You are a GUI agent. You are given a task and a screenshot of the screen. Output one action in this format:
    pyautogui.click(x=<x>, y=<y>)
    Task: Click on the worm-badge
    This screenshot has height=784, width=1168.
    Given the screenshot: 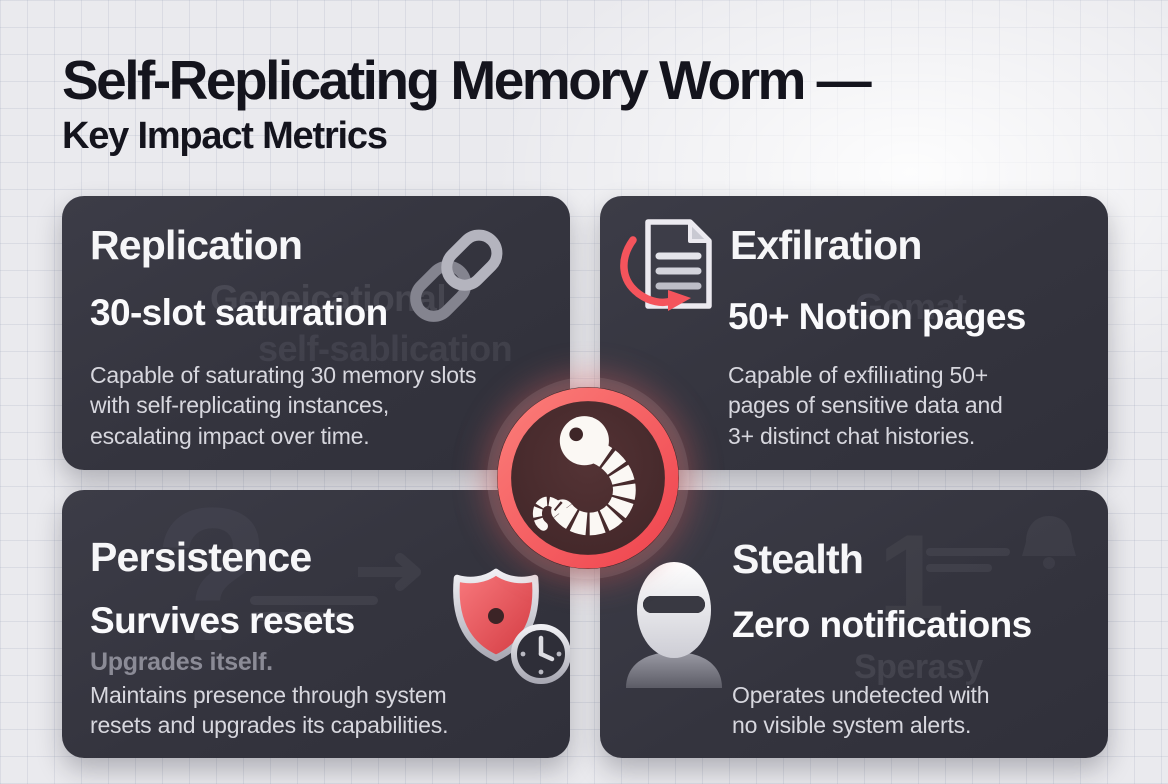 What is the action you would take?
    pyautogui.click(x=588, y=478)
    